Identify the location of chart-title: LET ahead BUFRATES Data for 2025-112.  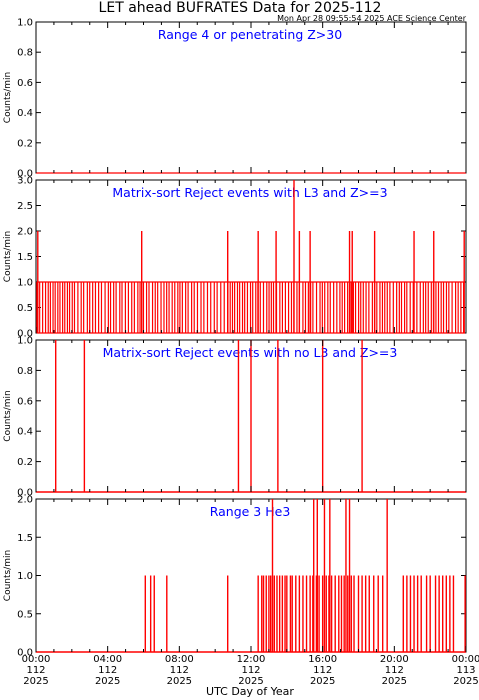
(240, 8).